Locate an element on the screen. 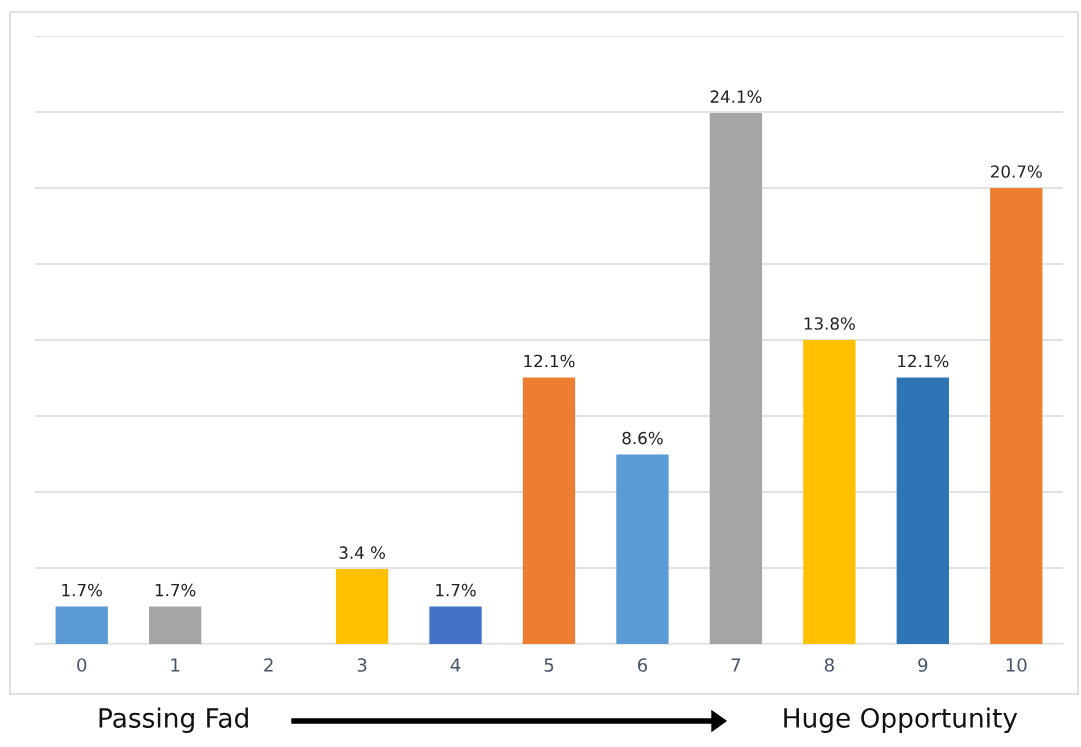 This screenshot has width=1081, height=747. x-tick-label: 5 is located at coordinates (549, 665).